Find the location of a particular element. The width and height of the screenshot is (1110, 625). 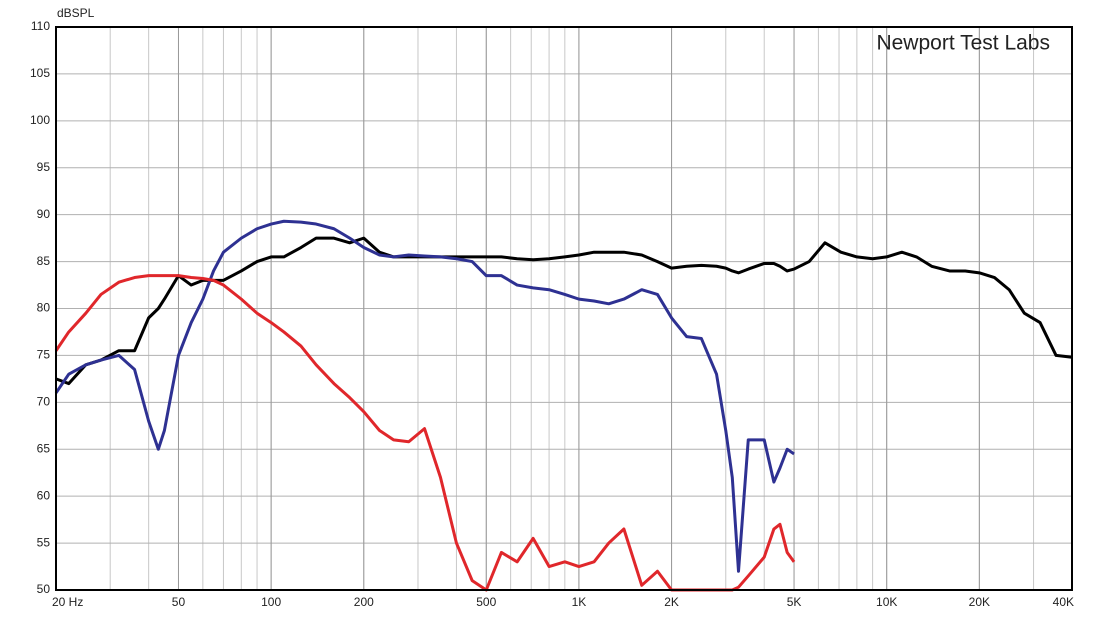

y-tick-label: 100 is located at coordinates (40, 120).